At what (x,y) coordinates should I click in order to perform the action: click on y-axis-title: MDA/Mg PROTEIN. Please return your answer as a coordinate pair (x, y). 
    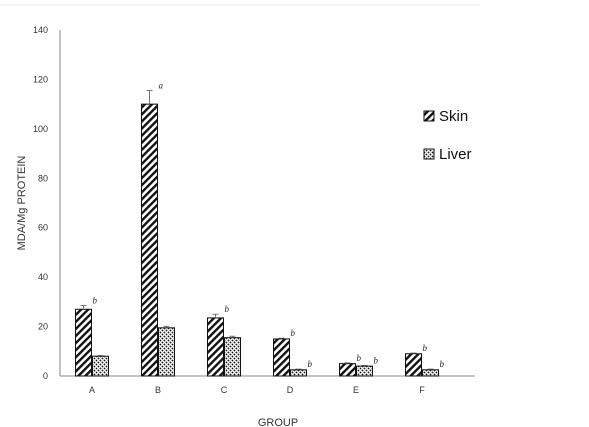
    Looking at the image, I should click on (22, 203).